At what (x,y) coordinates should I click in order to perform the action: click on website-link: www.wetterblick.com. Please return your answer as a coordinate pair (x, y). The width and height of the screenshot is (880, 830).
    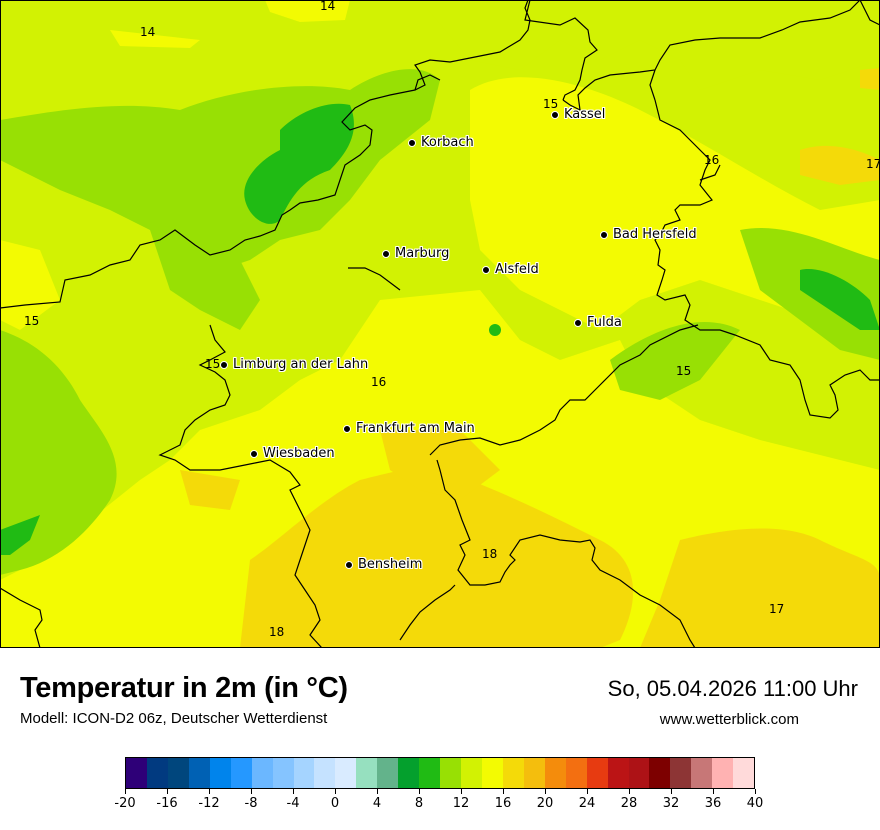
    Looking at the image, I should click on (729, 719).